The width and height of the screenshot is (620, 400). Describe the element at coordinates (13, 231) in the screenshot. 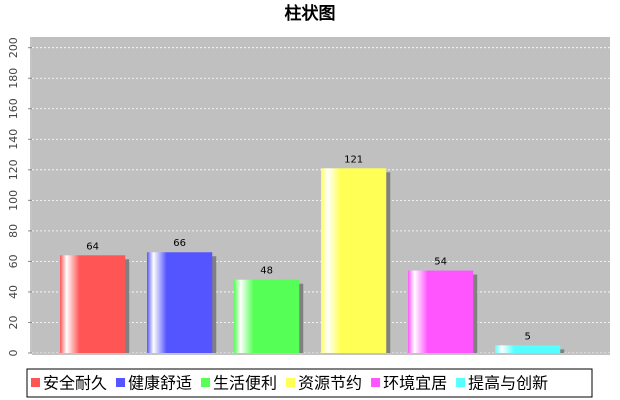

I see `y-tick-label: 80` at that location.